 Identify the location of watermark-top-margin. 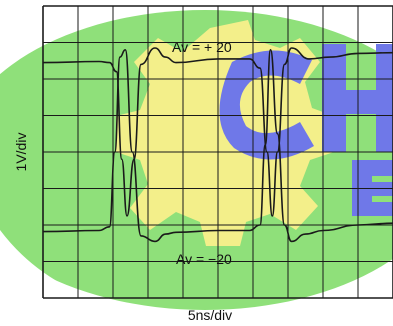
(196, 4).